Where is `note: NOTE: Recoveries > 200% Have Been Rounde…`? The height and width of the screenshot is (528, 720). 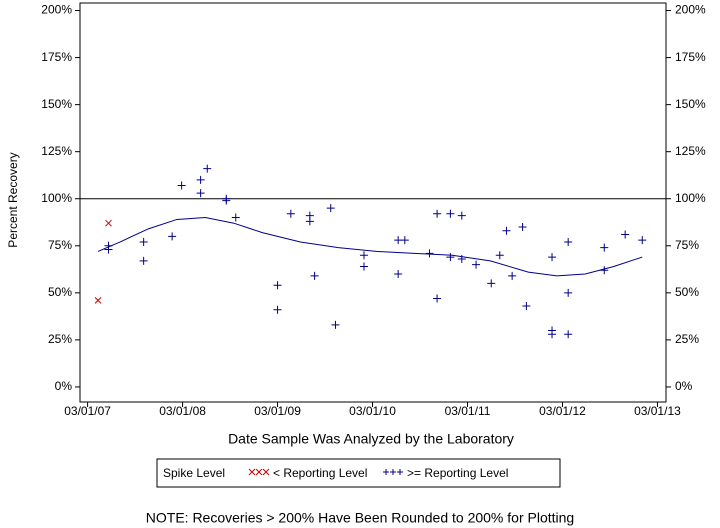 note: NOTE: Recoveries > 200% Have Been Rounde… is located at coordinates (360, 518).